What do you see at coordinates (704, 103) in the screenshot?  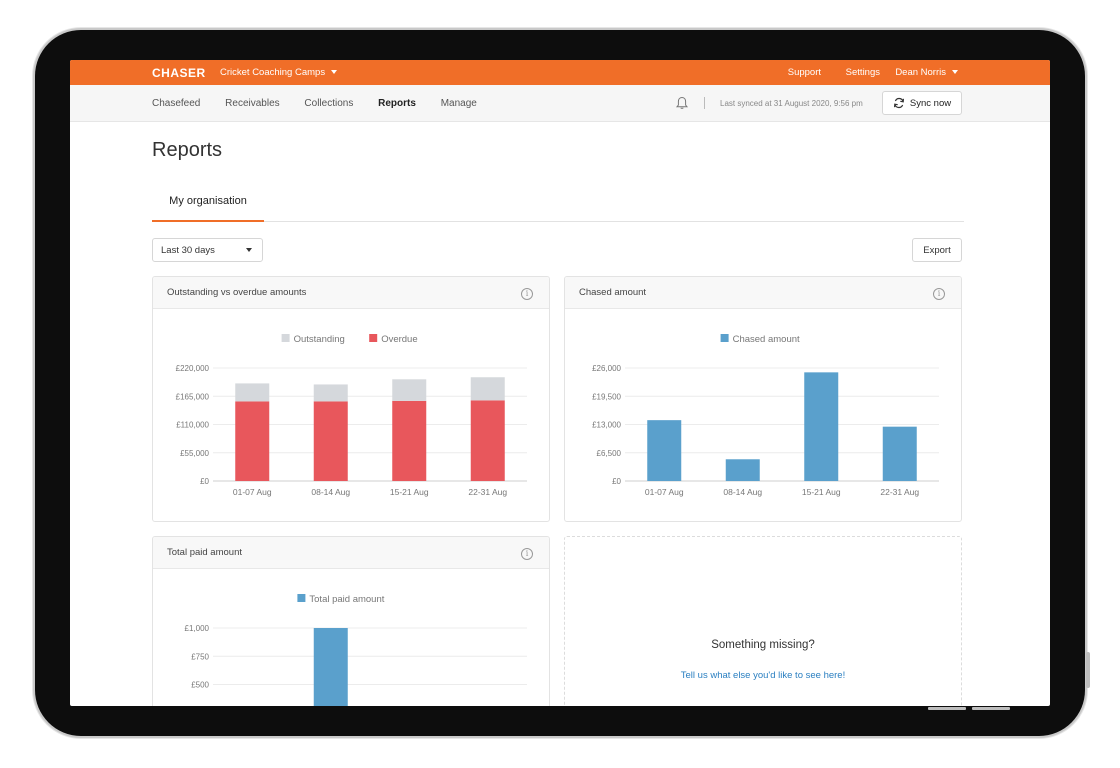 I see `nav-divider` at bounding box center [704, 103].